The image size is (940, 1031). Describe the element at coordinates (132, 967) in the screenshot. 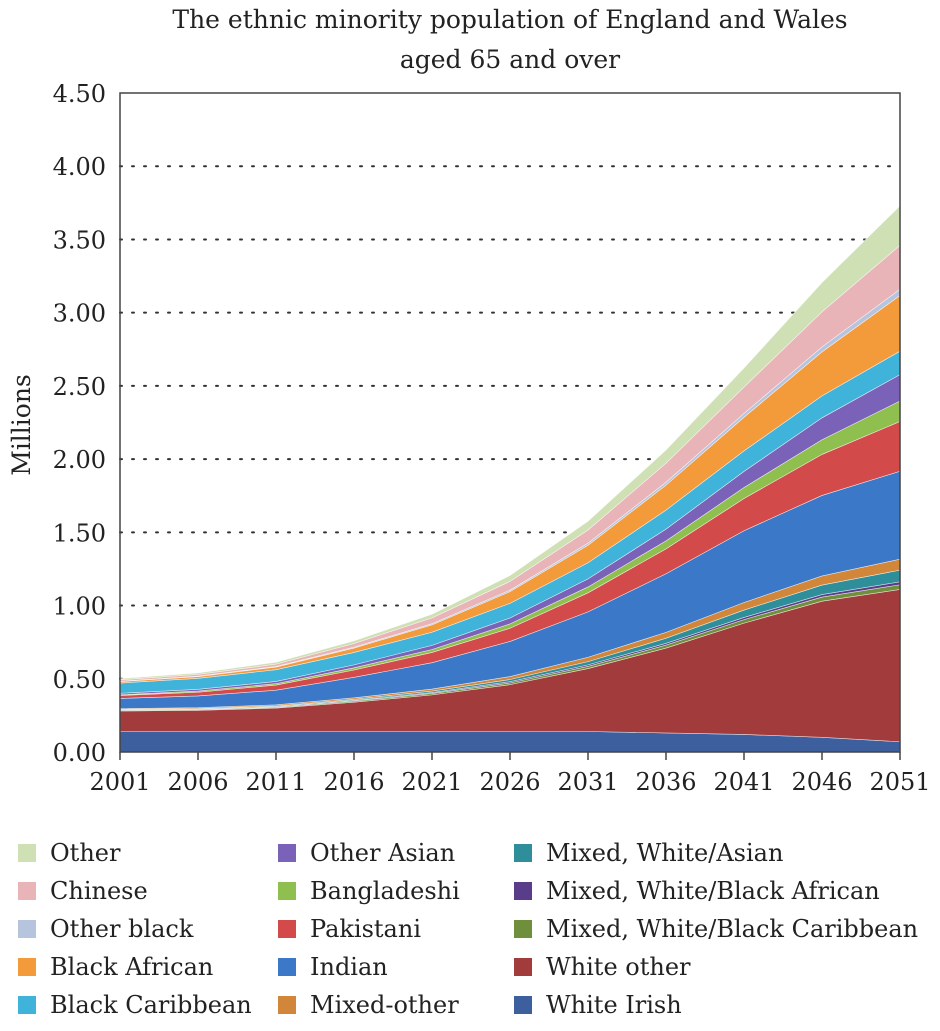

I see `legend-label: Black African` at that location.